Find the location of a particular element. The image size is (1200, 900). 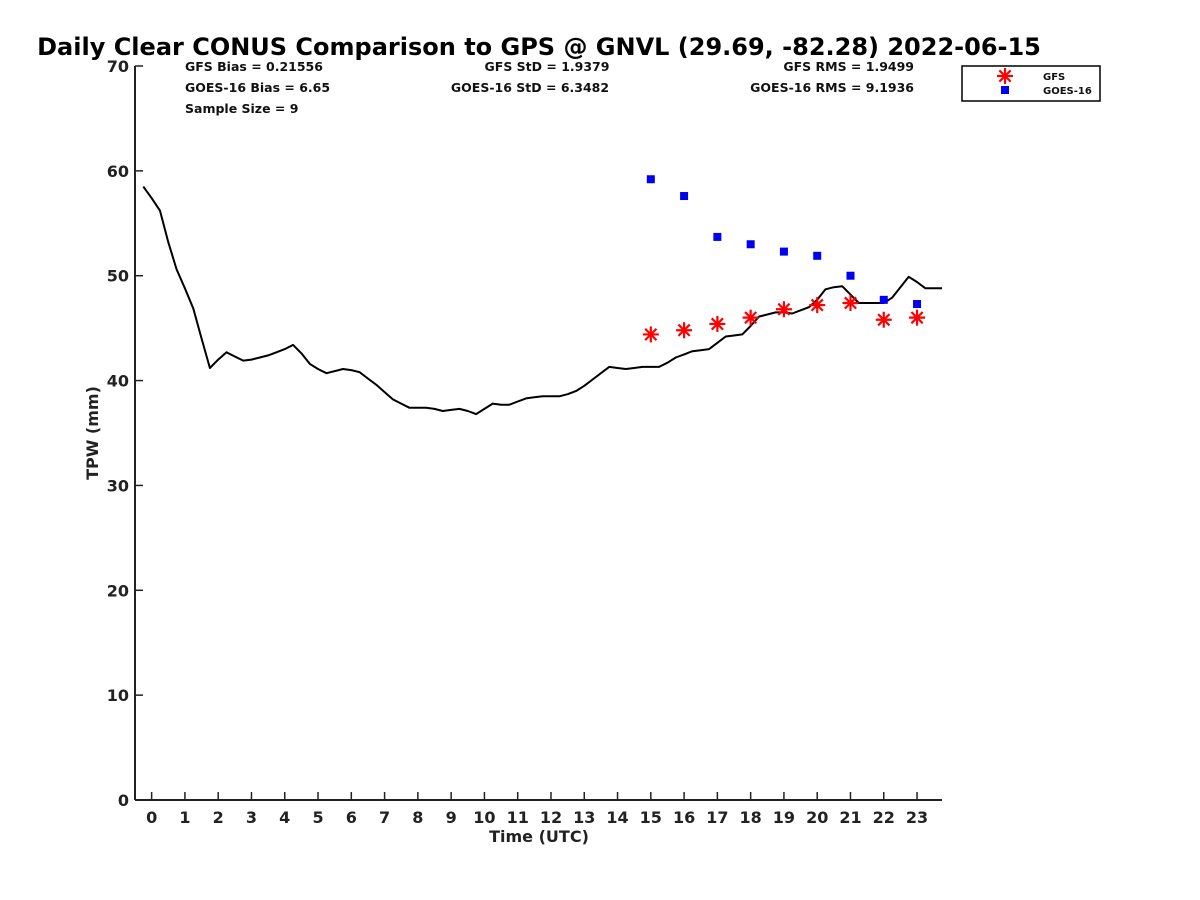

gfs-bias-text: GFS Bias = 0.21556 is located at coordinates (254, 66).